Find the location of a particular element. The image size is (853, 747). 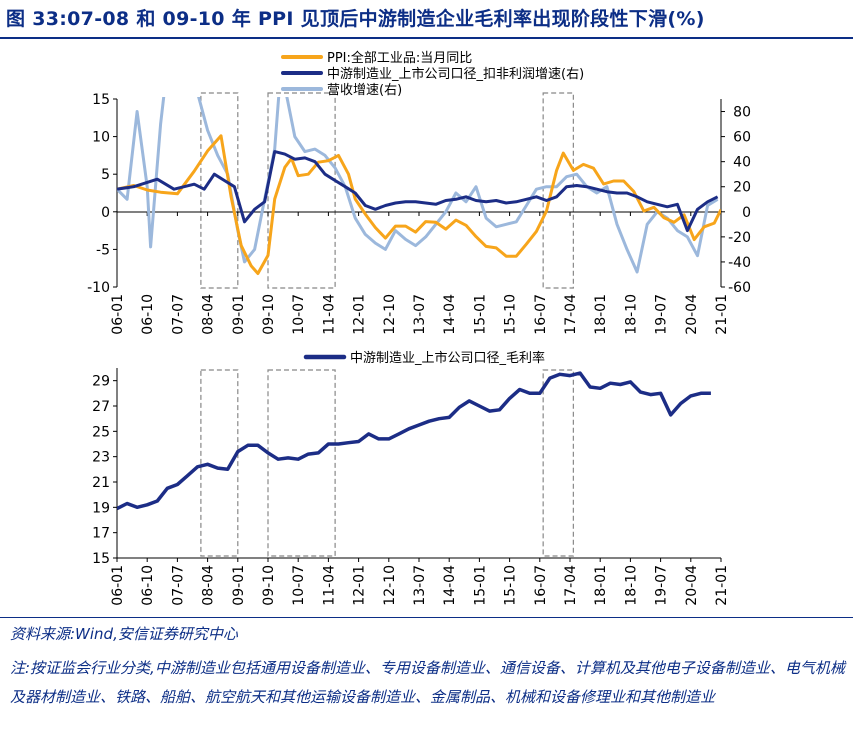

y-tick-label-left: 29 is located at coordinates (101, 382).